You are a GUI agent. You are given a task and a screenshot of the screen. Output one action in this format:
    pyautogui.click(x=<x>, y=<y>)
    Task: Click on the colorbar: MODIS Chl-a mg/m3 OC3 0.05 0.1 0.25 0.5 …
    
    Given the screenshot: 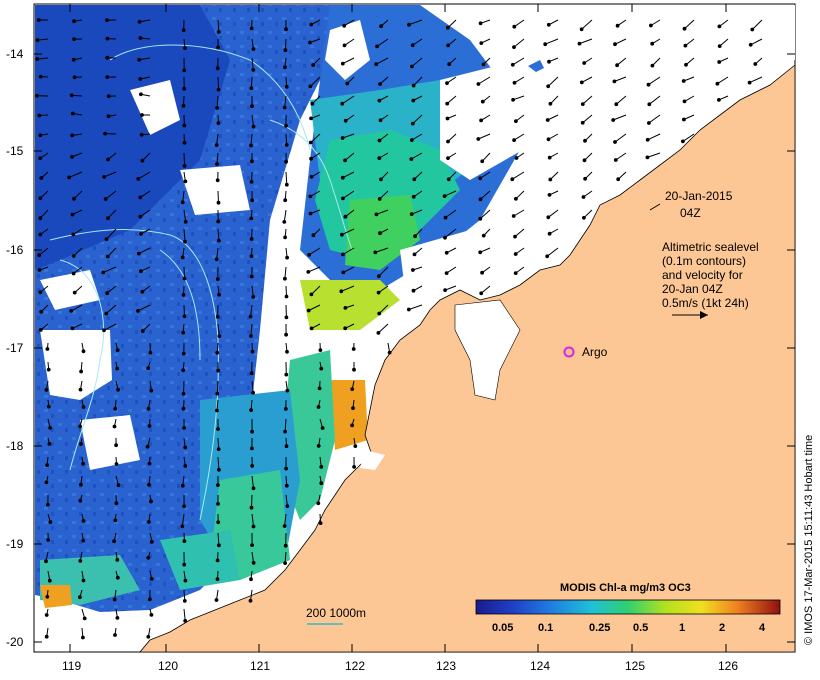 What is the action you would take?
    pyautogui.click(x=628, y=608)
    